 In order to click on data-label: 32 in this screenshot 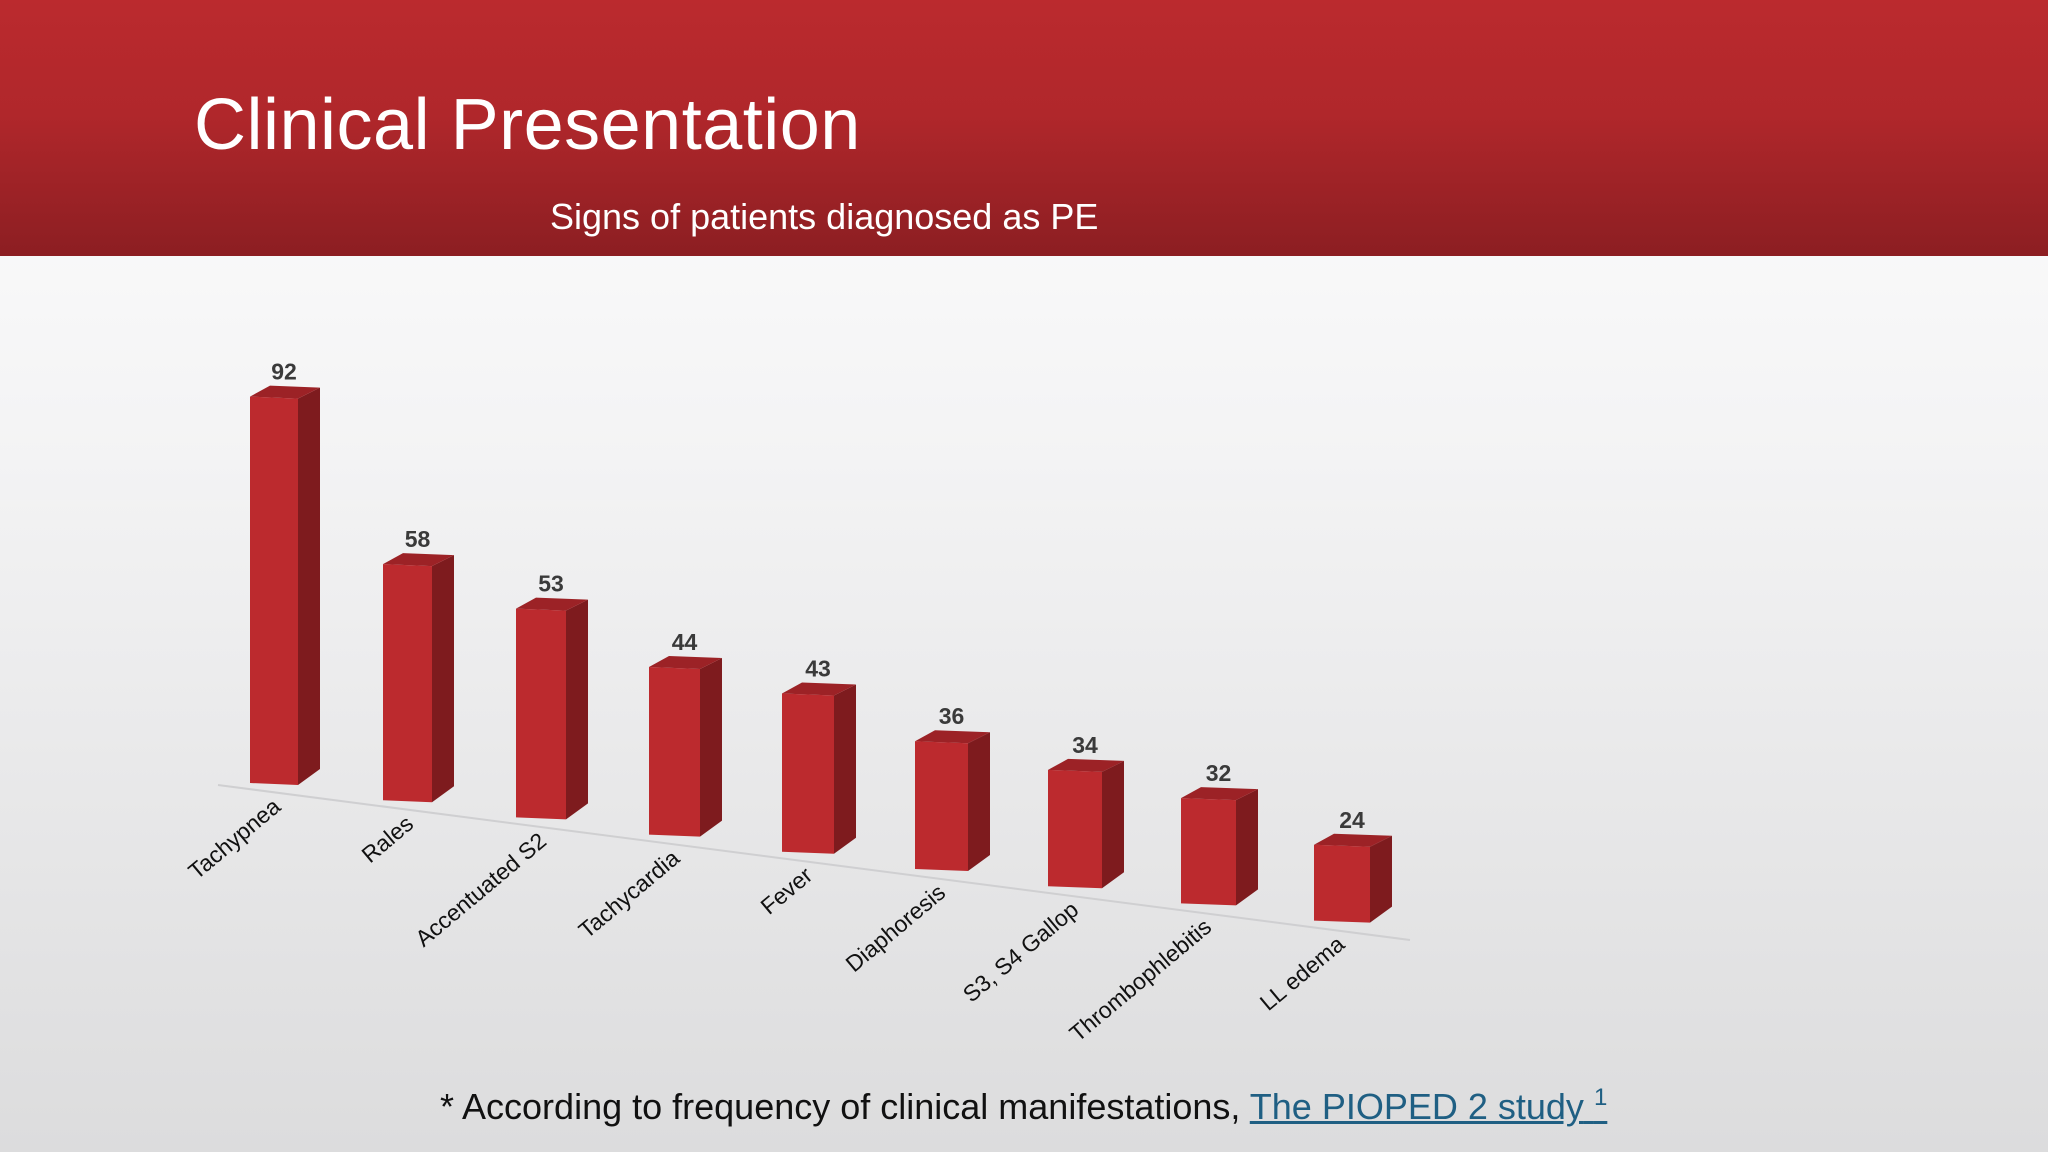, I will do `click(1219, 773)`.